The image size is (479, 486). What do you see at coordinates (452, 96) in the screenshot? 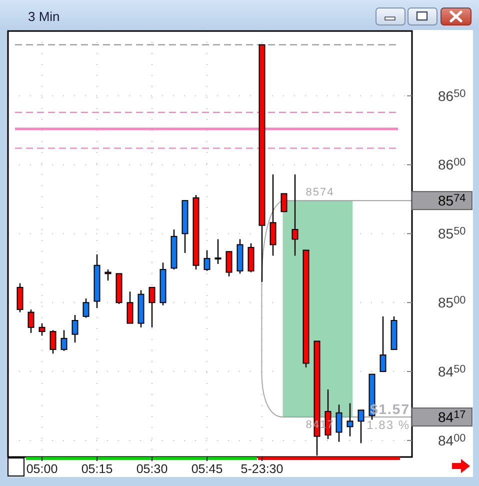
I see `y-tick-label: 86$^{50}$` at bounding box center [452, 96].